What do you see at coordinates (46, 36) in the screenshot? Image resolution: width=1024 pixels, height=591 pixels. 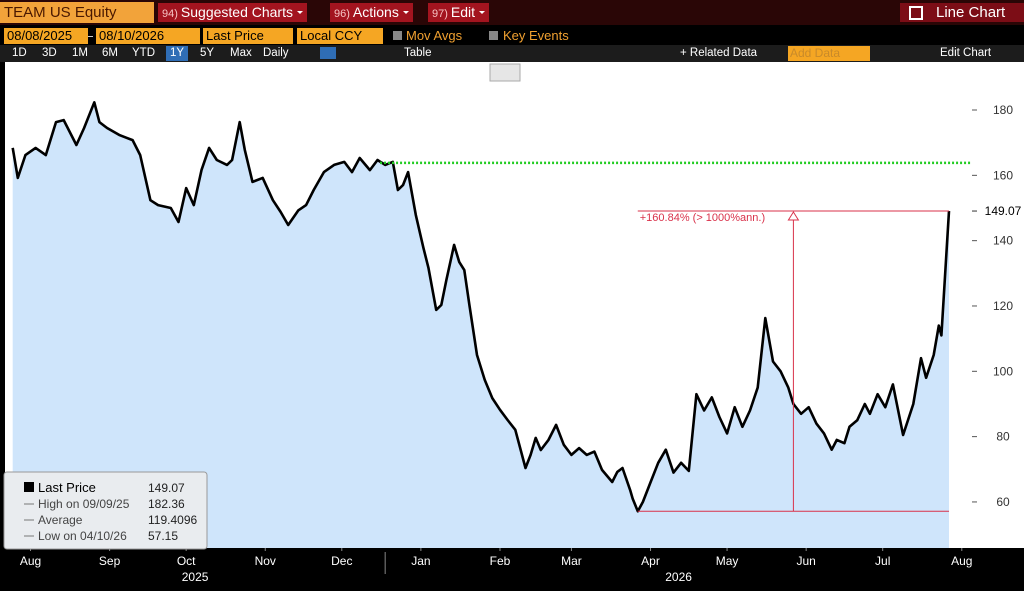 I see `start-date: 08/08/2025` at bounding box center [46, 36].